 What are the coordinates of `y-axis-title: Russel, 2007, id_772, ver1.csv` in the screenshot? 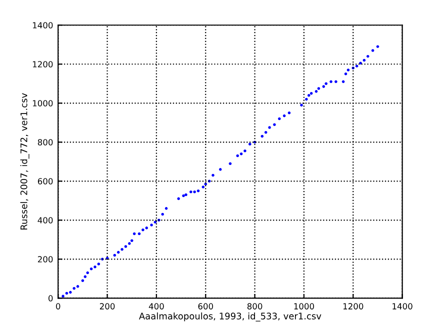 It's located at (25, 161).